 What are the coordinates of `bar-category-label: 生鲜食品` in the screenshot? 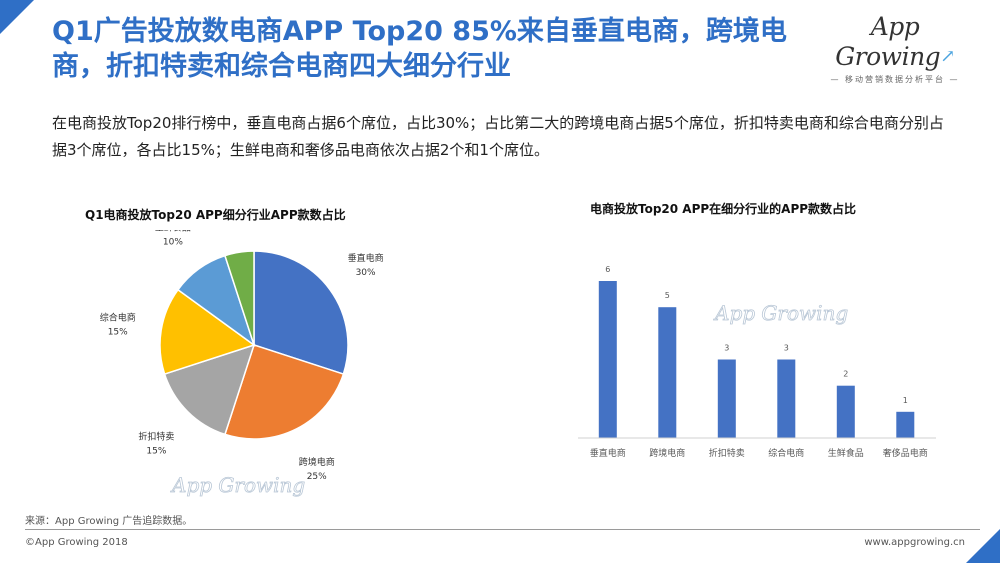 It's located at (846, 453).